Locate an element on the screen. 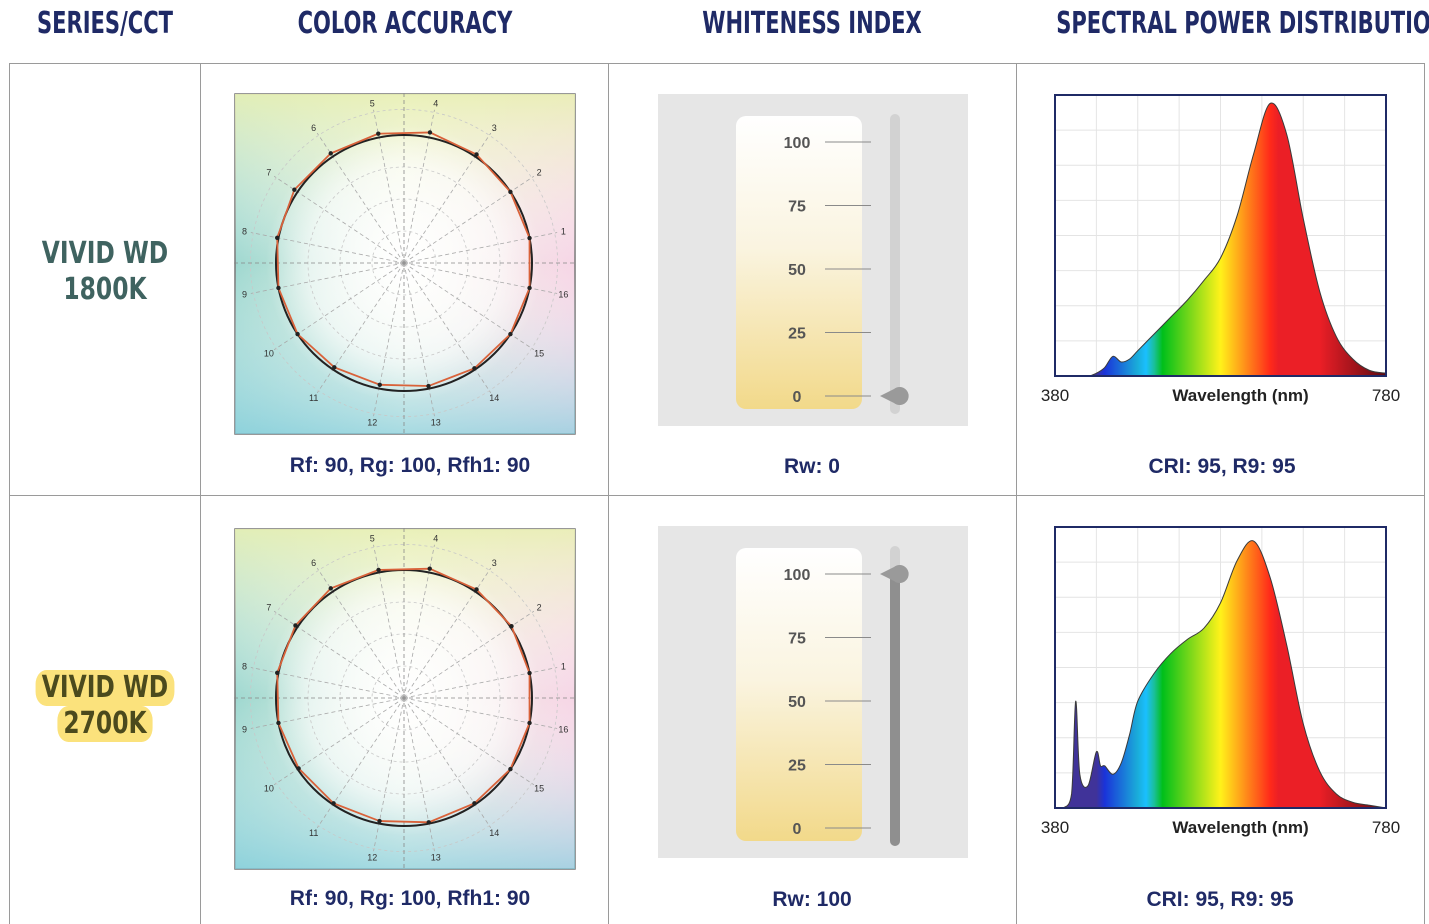 This screenshot has width=1429, height=924. series-cct-highlight: 2700K is located at coordinates (105, 724).